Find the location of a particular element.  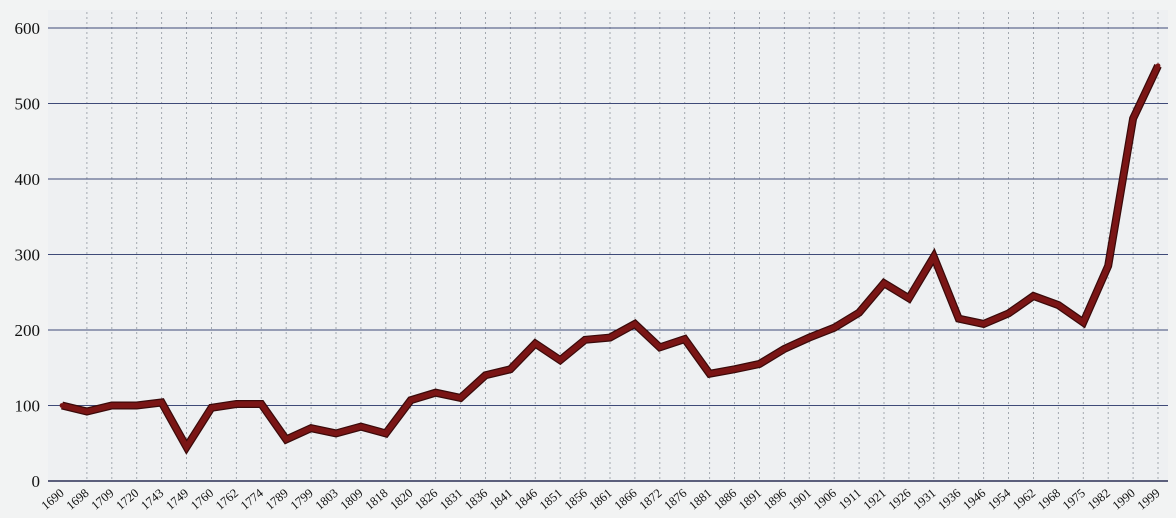

x-tick-label: 1866 is located at coordinates (625, 499).